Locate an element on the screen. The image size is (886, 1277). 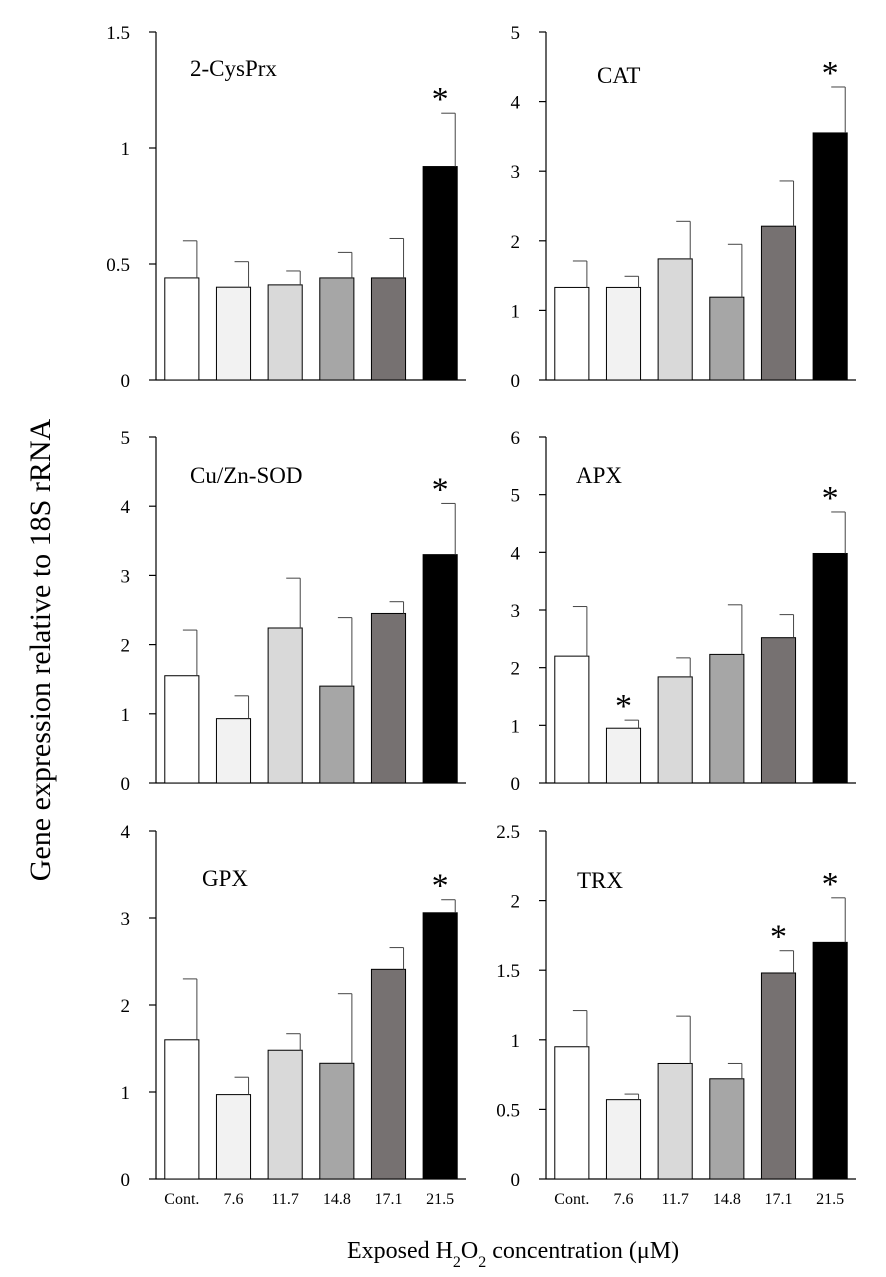
x-axis-title: Exposed H2O2 concentration (μM) is located at coordinates (513, 1254).